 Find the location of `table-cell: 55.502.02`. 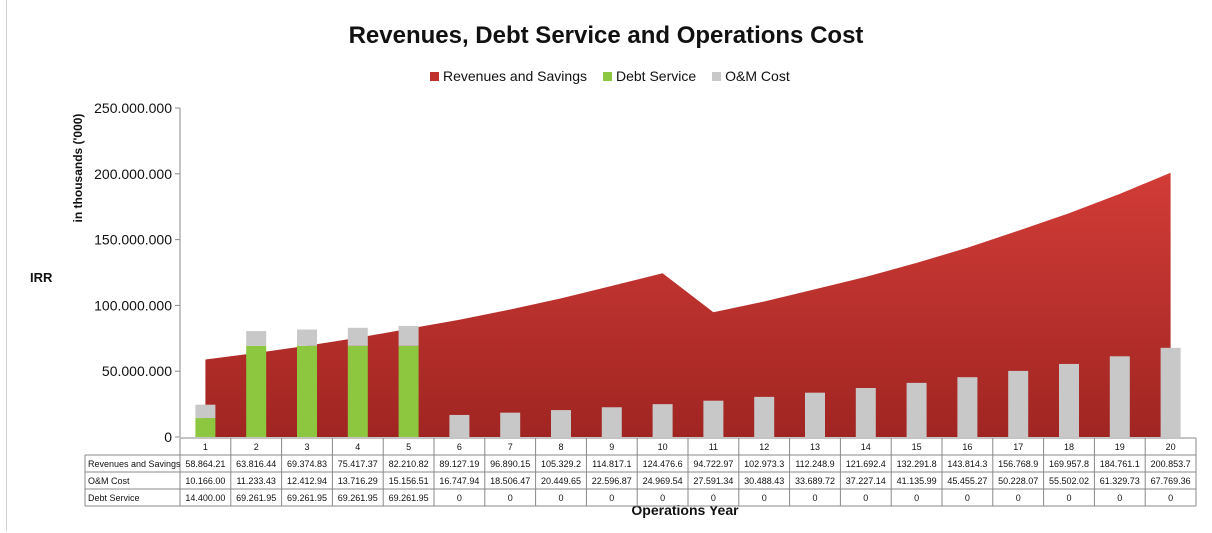

table-cell: 55.502.02 is located at coordinates (1069, 481).